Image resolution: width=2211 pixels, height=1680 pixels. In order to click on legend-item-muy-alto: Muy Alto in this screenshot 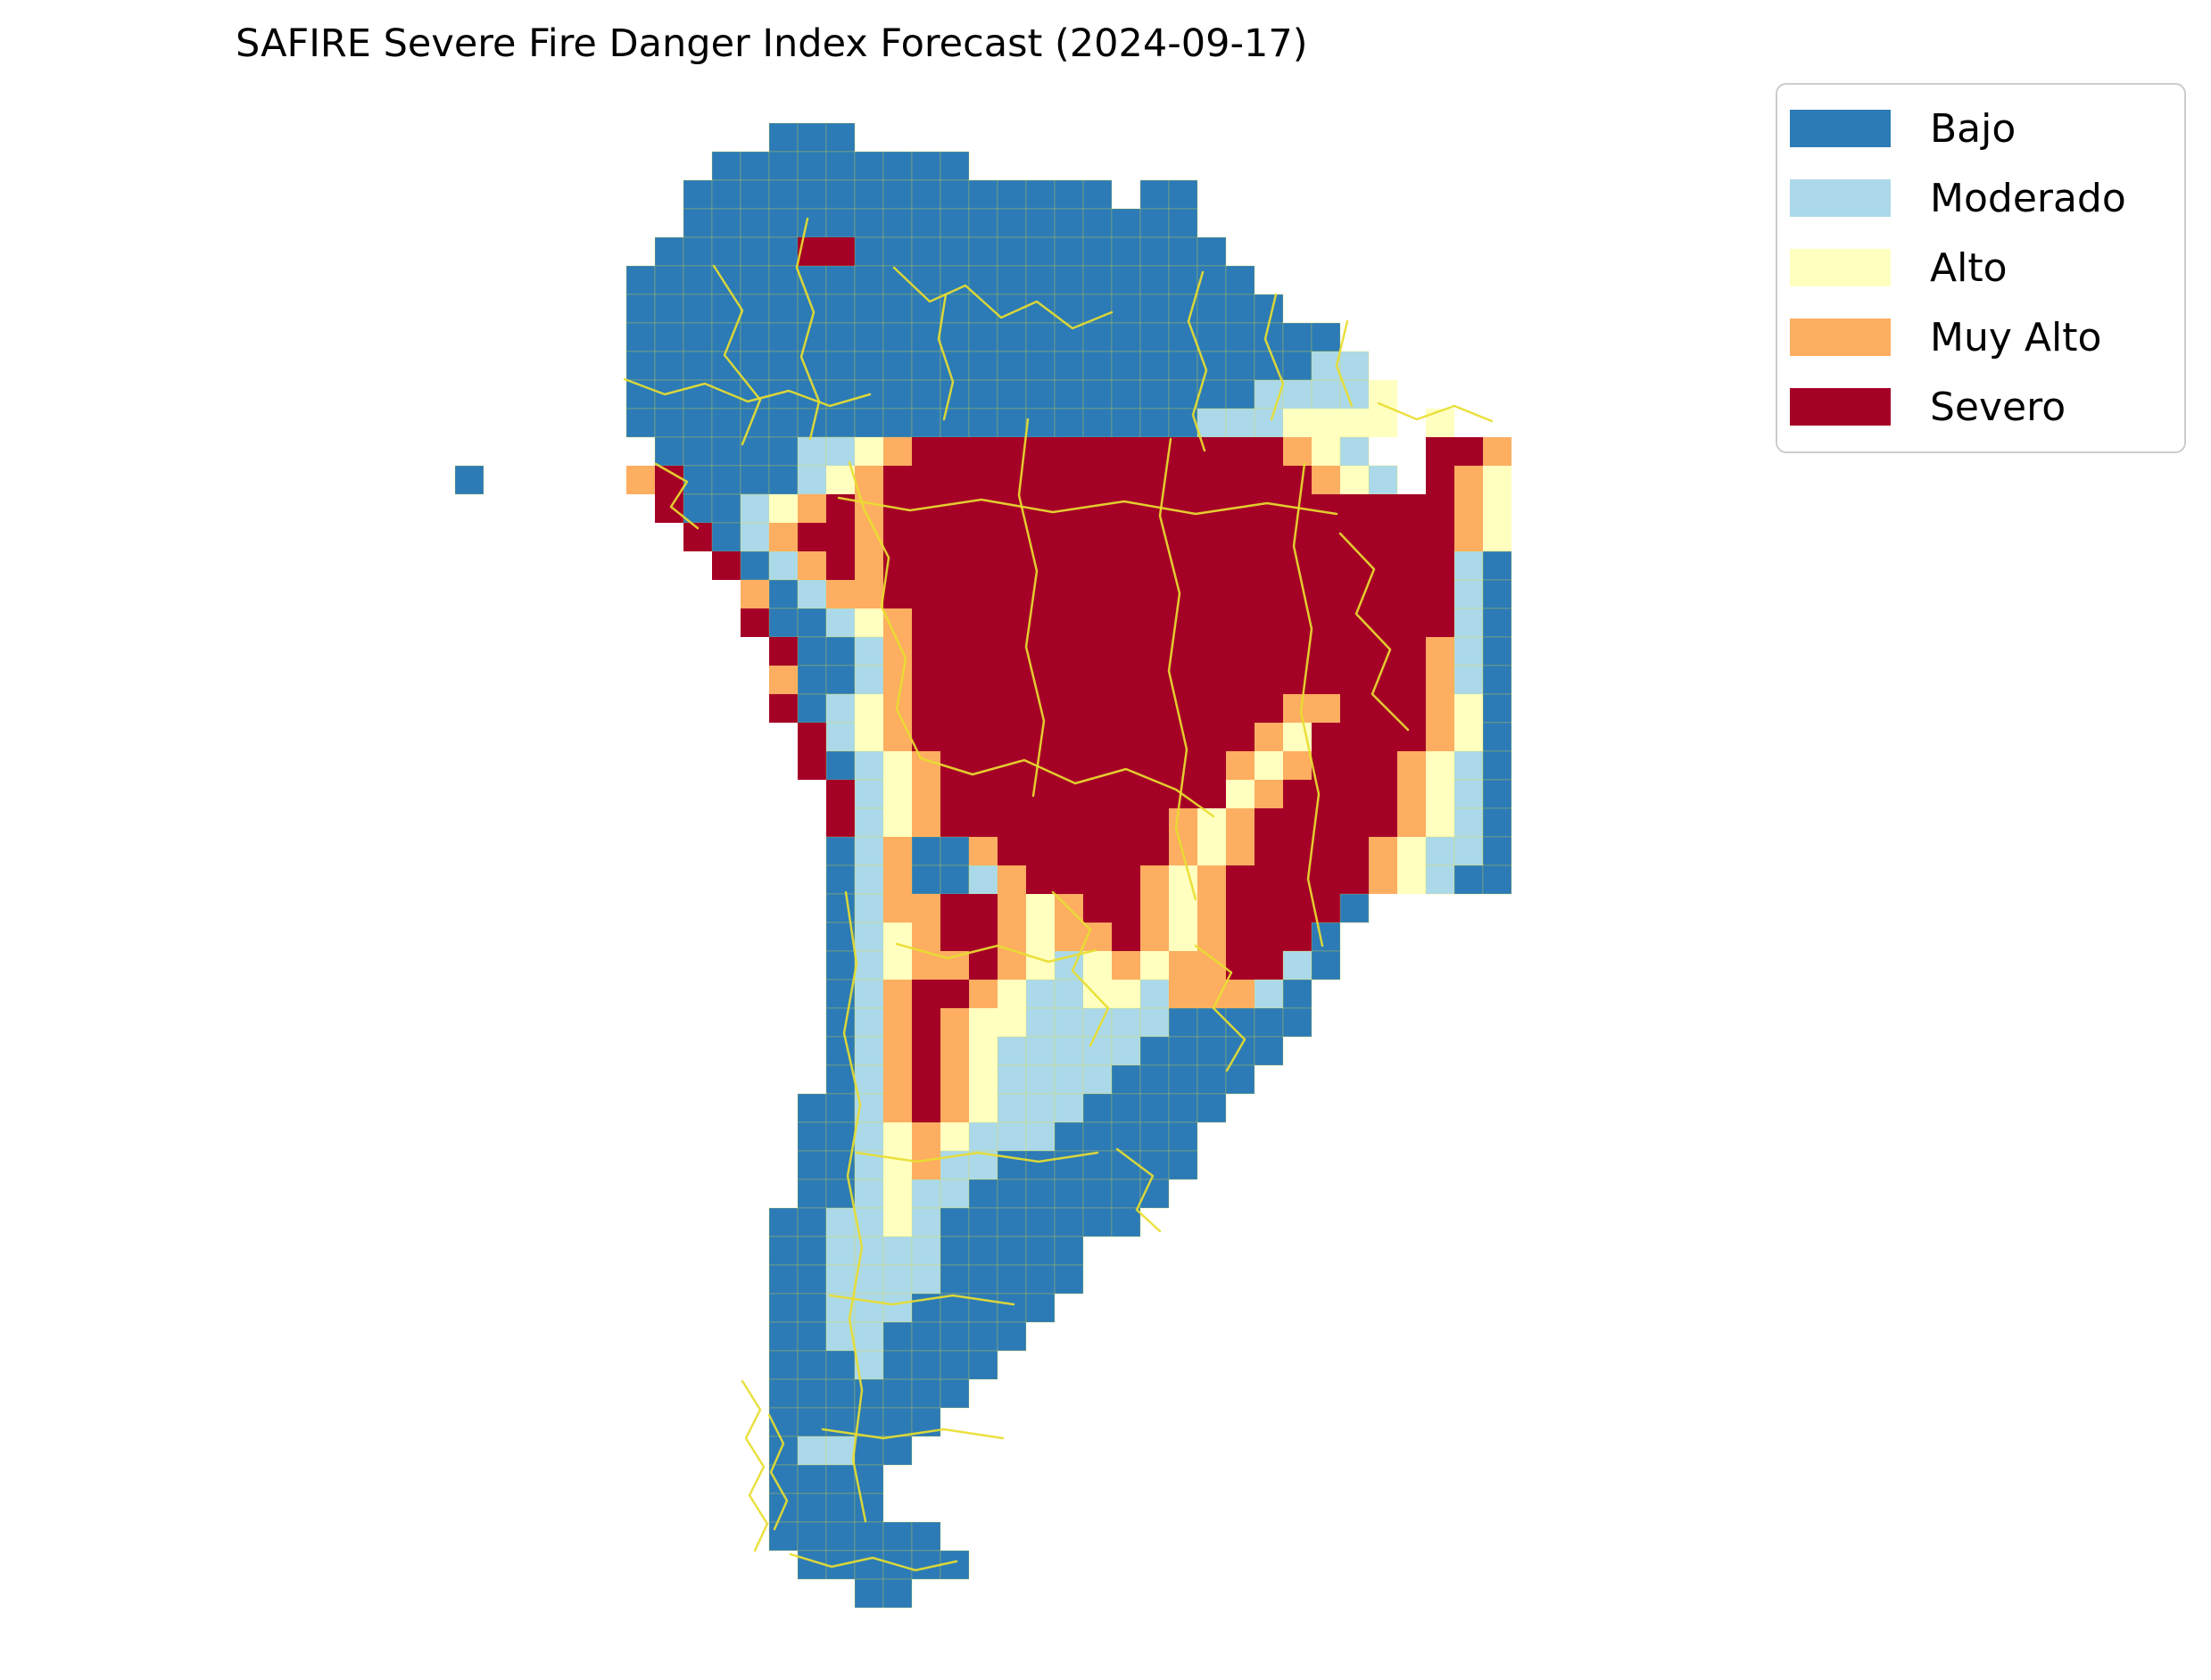, I will do `click(1987, 337)`.